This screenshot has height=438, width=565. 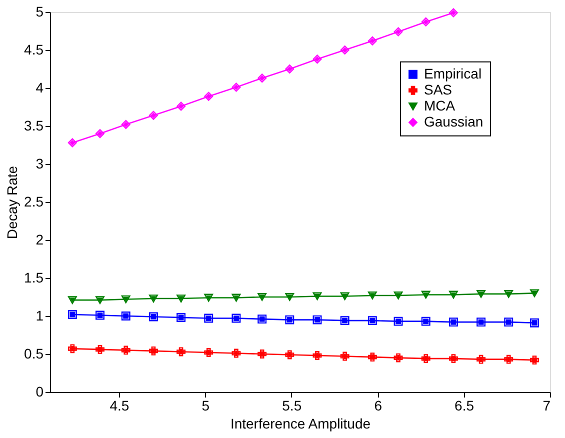 What do you see at coordinates (438, 89) in the screenshot?
I see `legend-label: SAS` at bounding box center [438, 89].